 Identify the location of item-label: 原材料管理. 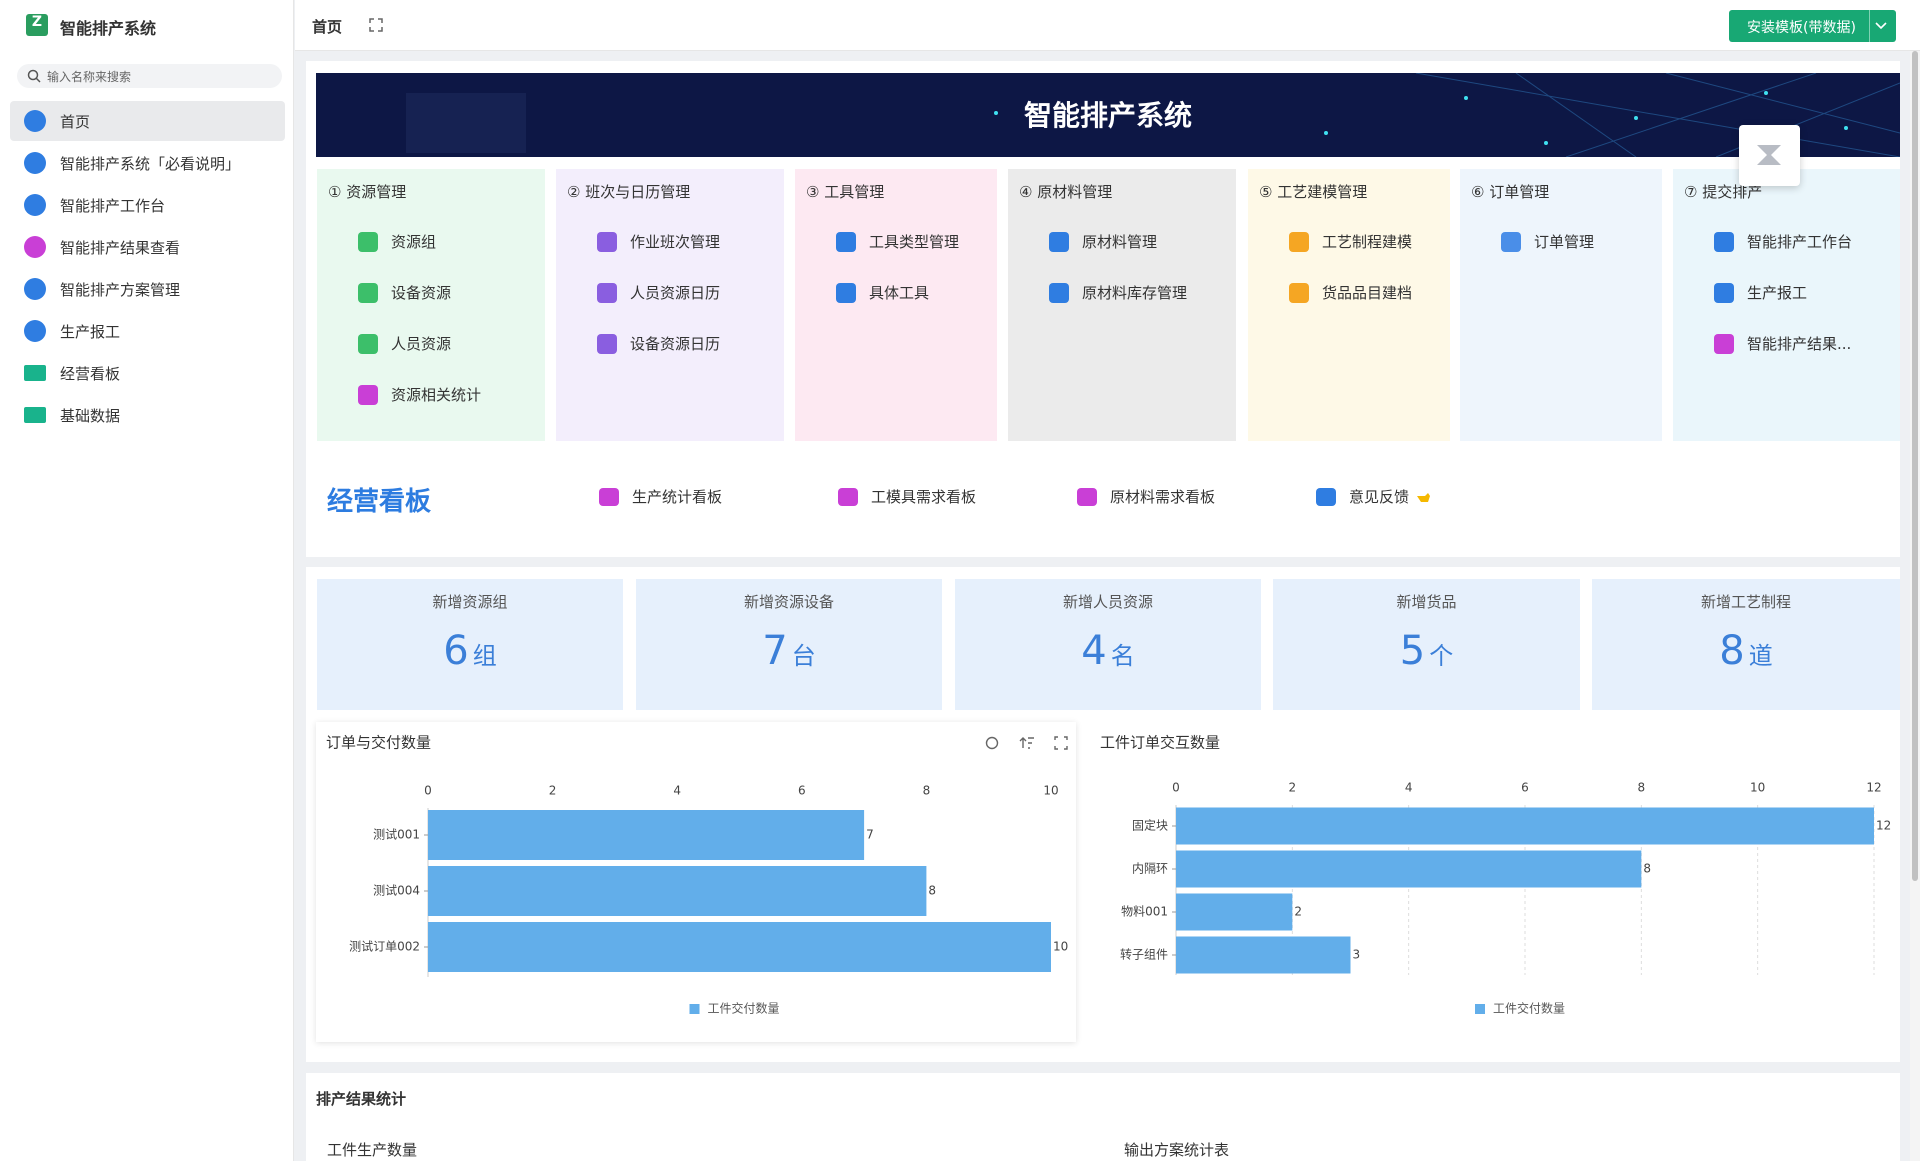
(1120, 242).